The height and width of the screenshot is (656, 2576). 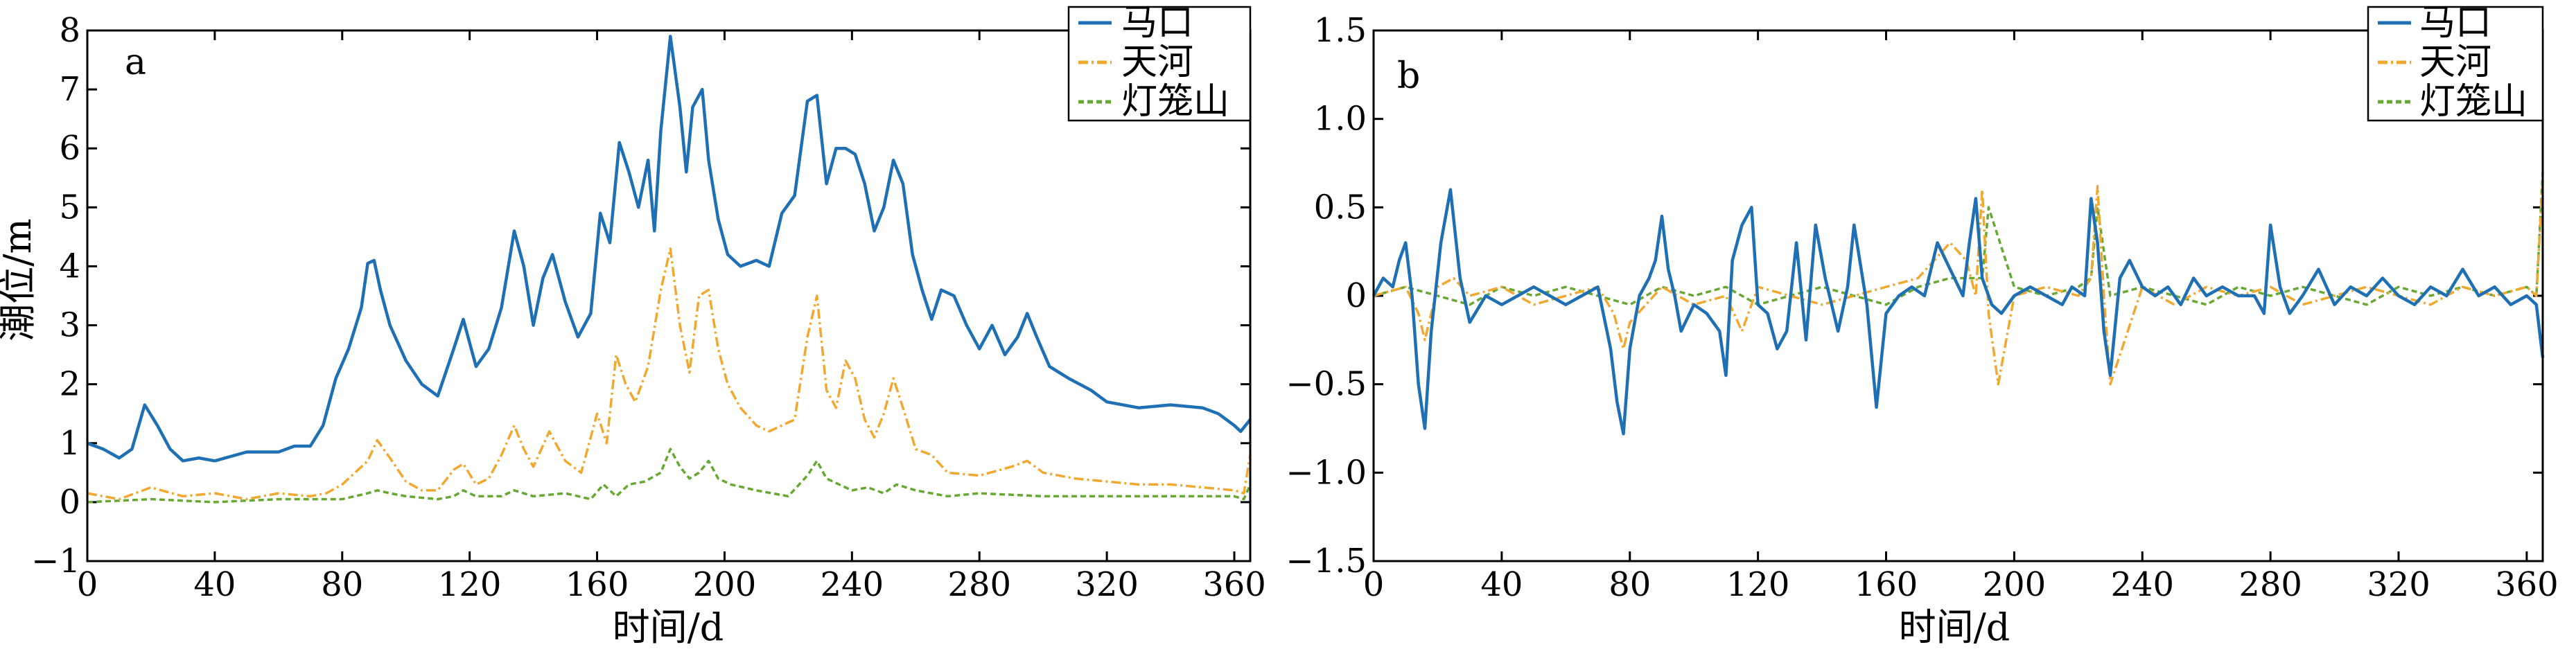 What do you see at coordinates (342, 584) in the screenshot?
I see `panel-a-x-tick-label: 80` at bounding box center [342, 584].